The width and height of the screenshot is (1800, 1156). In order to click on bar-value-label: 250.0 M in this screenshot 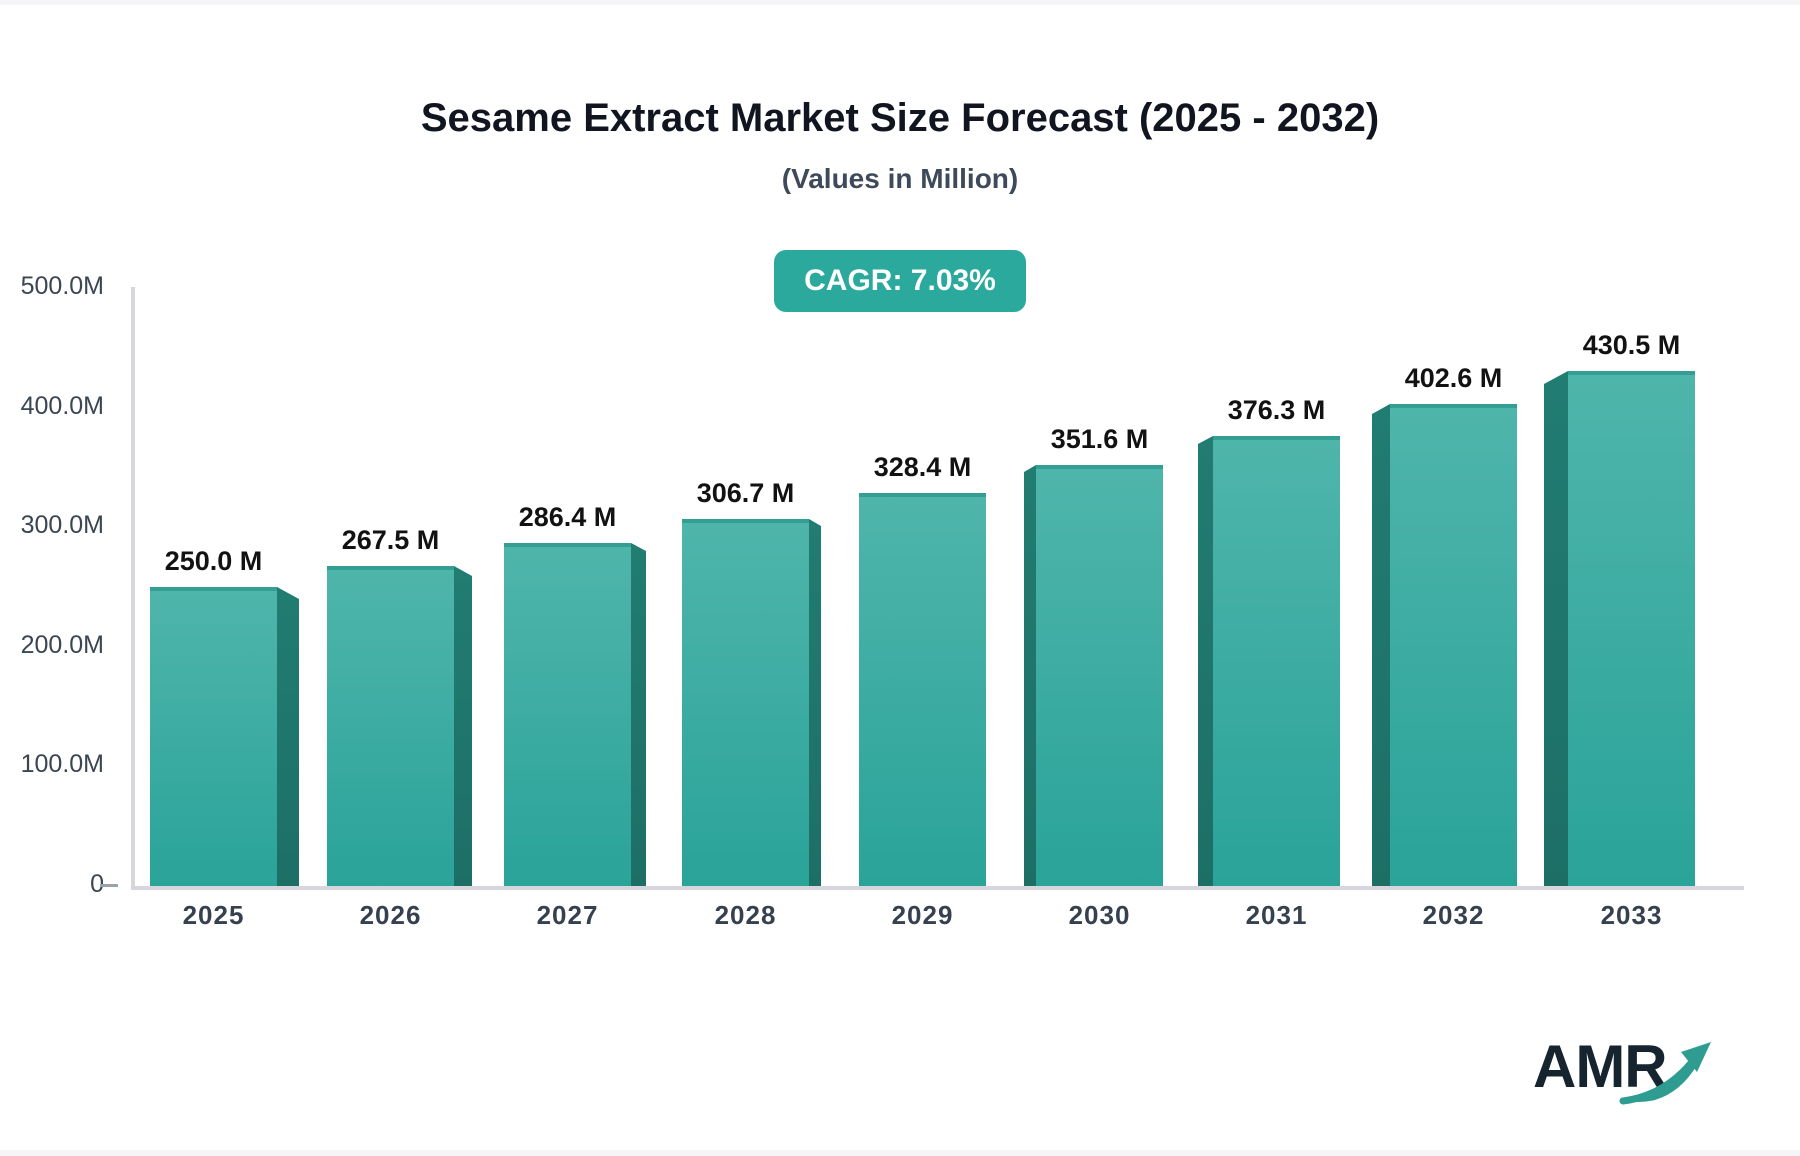, I will do `click(213, 561)`.